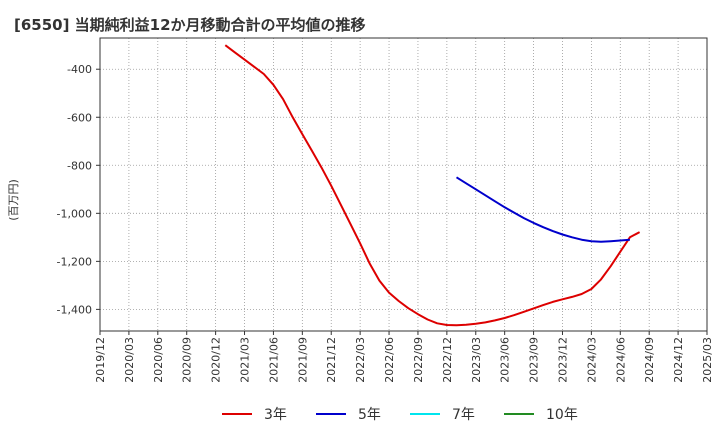 This screenshot has width=720, height=440. What do you see at coordinates (620, 360) in the screenshot?
I see `x-tick-label: 2024/06` at bounding box center [620, 360].